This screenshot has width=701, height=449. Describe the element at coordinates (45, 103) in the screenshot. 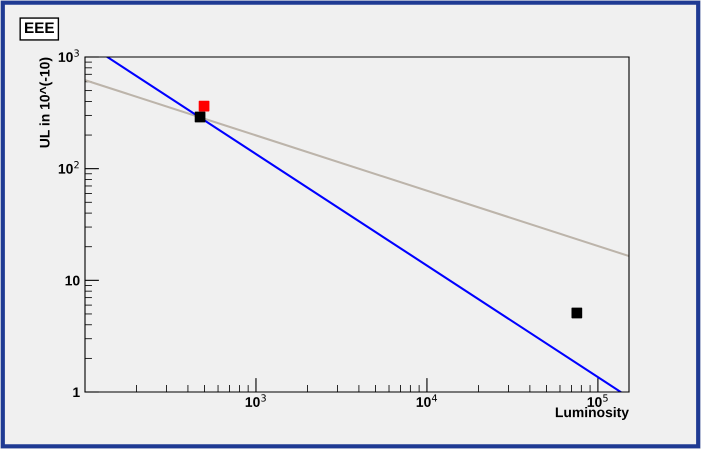

I see `y-axis-title: UL in 10^(-10)` at that location.